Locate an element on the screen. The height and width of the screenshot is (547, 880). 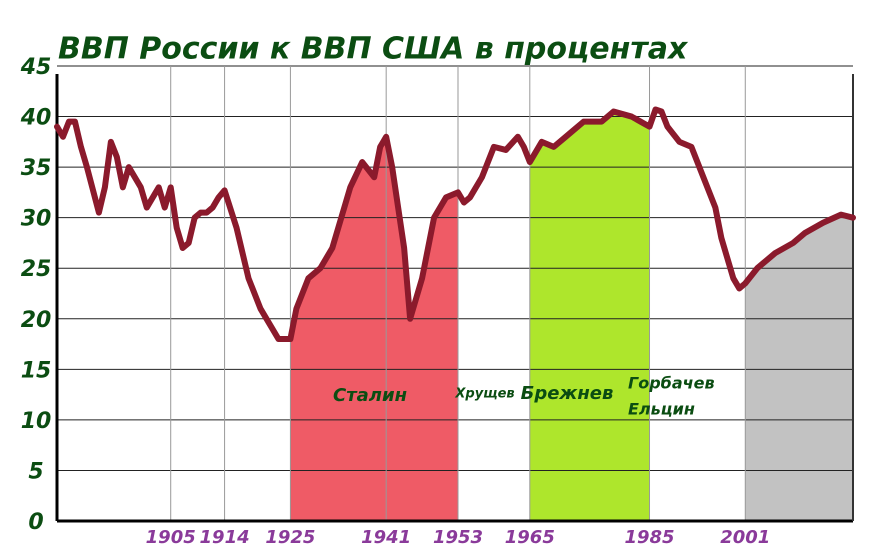
chart-title: ВВП России к ВВП США в процентах is located at coordinates (373, 49).